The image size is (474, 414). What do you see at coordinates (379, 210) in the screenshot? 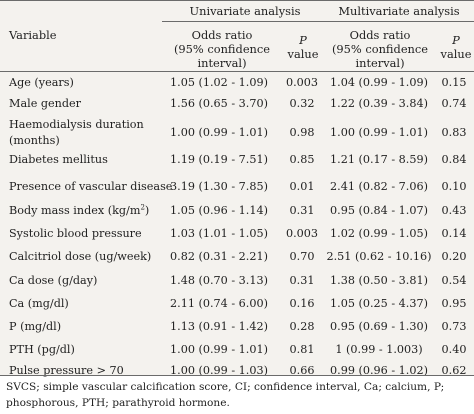
I see `multivariate-or-cell: 0.95 (0.84 - 1.07)` at bounding box center [379, 210].